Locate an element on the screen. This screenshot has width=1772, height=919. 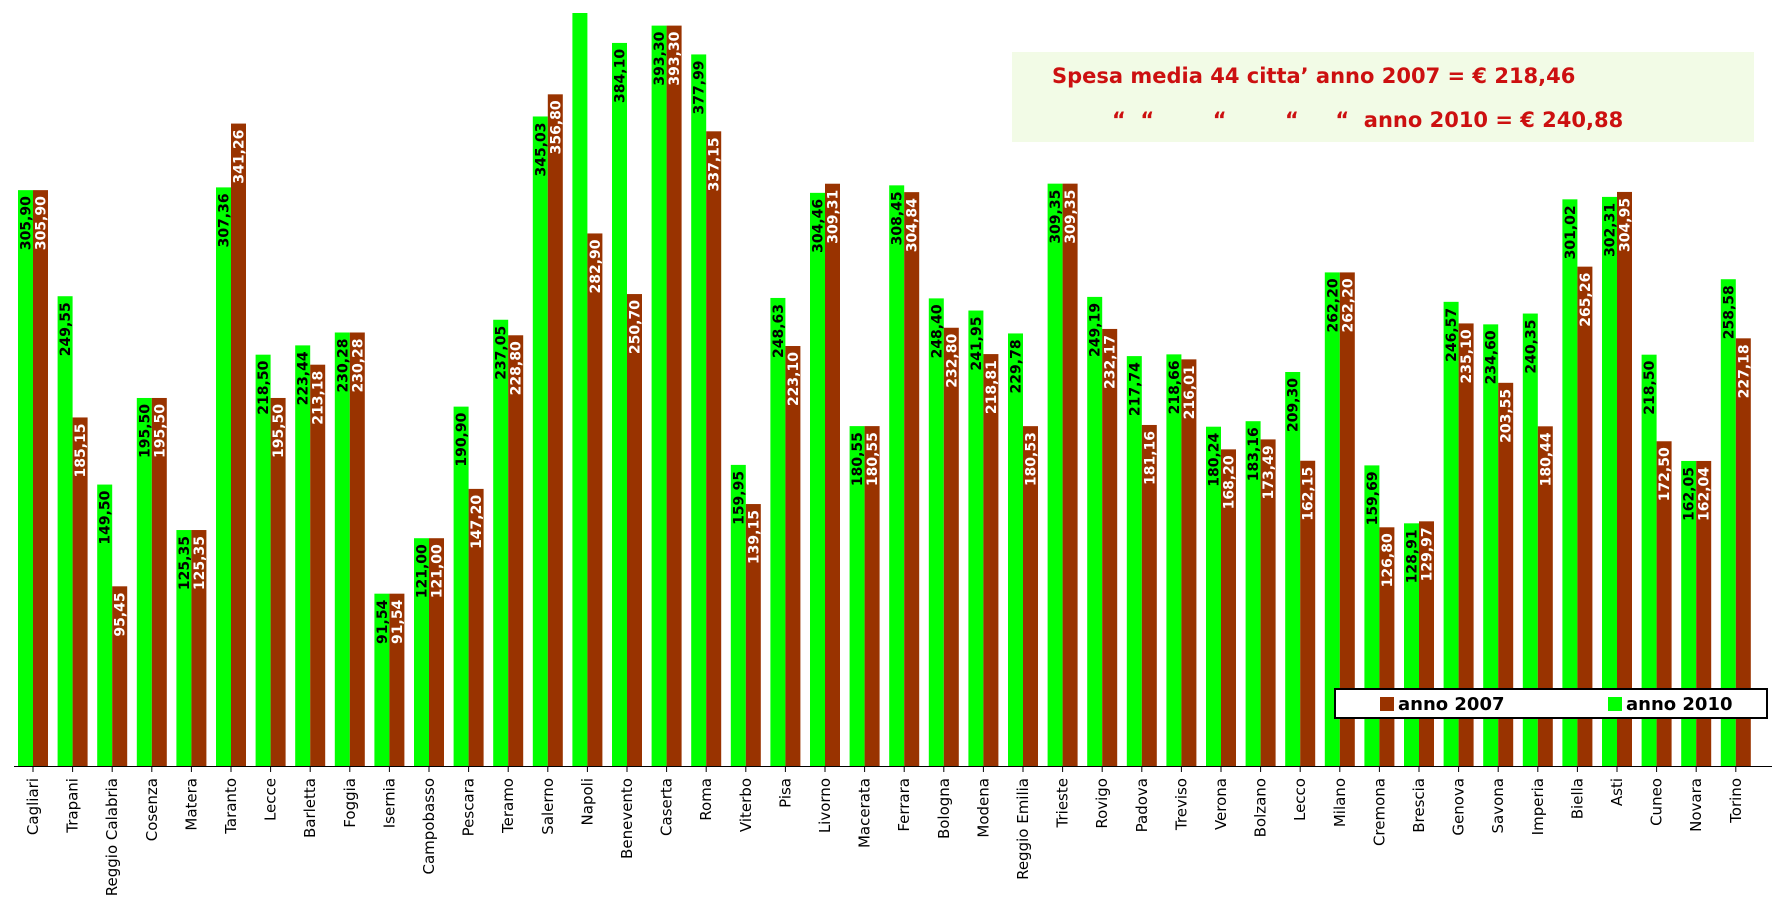
bar-2007-lecce is located at coordinates (278, 581).